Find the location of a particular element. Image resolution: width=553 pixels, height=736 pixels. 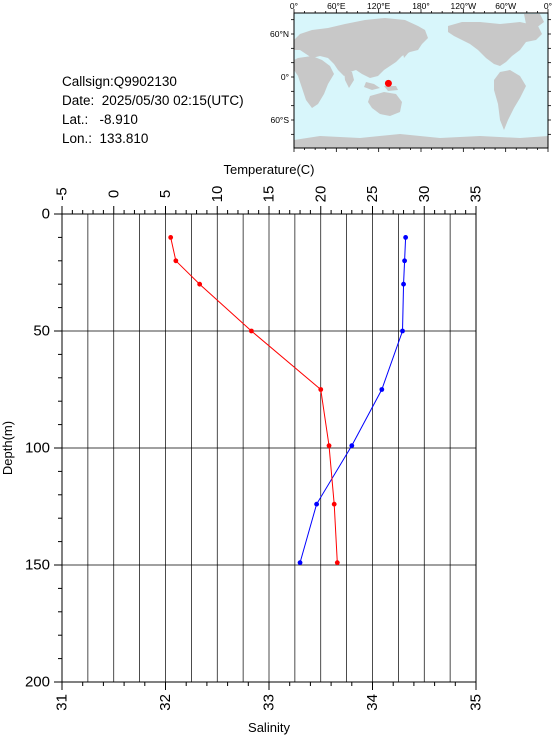

location-map: 0° 60°E 120°E 180° 120°W 60°W 0° 60°N 0° 60°S is located at coordinates (411, 76).